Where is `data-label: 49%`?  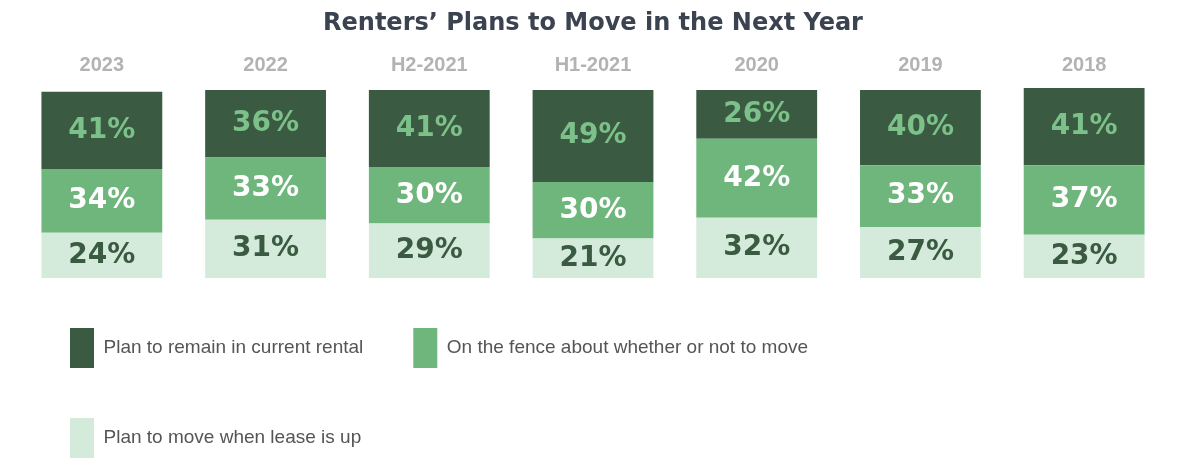
data-label: 49% is located at coordinates (593, 134).